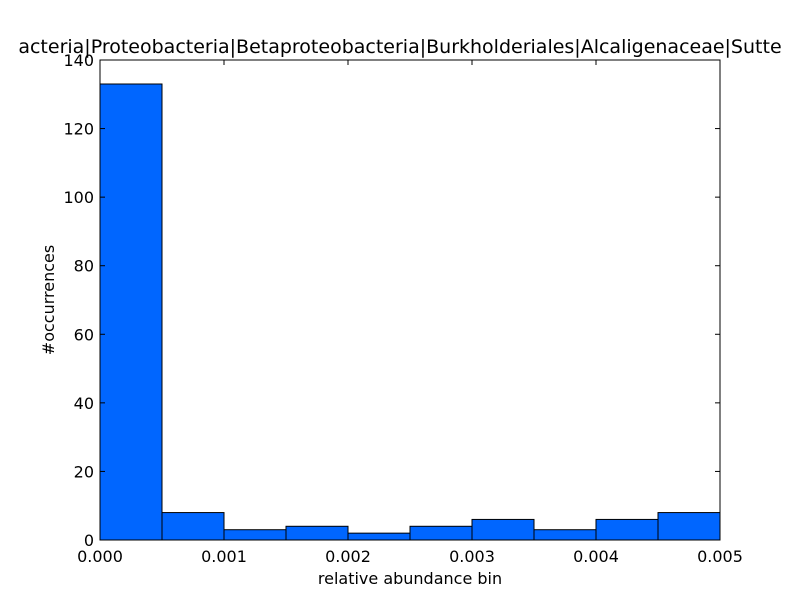 The width and height of the screenshot is (800, 600). What do you see at coordinates (78, 60) in the screenshot?
I see `y-tick-label: 140` at bounding box center [78, 60].